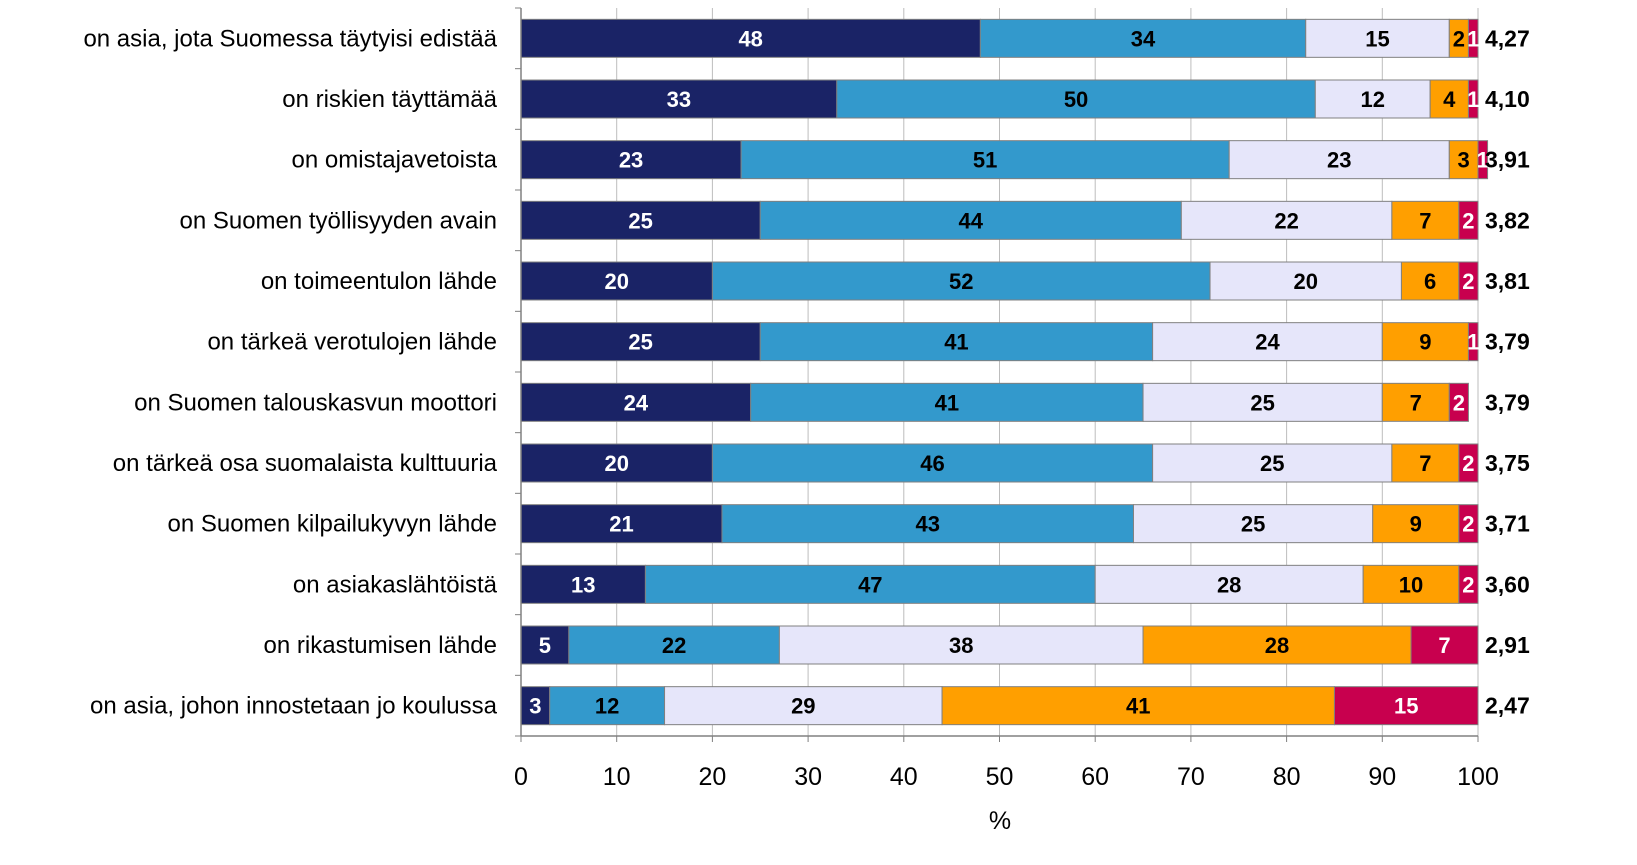  What do you see at coordinates (1464, 160) in the screenshot?
I see `data-label: 3` at bounding box center [1464, 160].